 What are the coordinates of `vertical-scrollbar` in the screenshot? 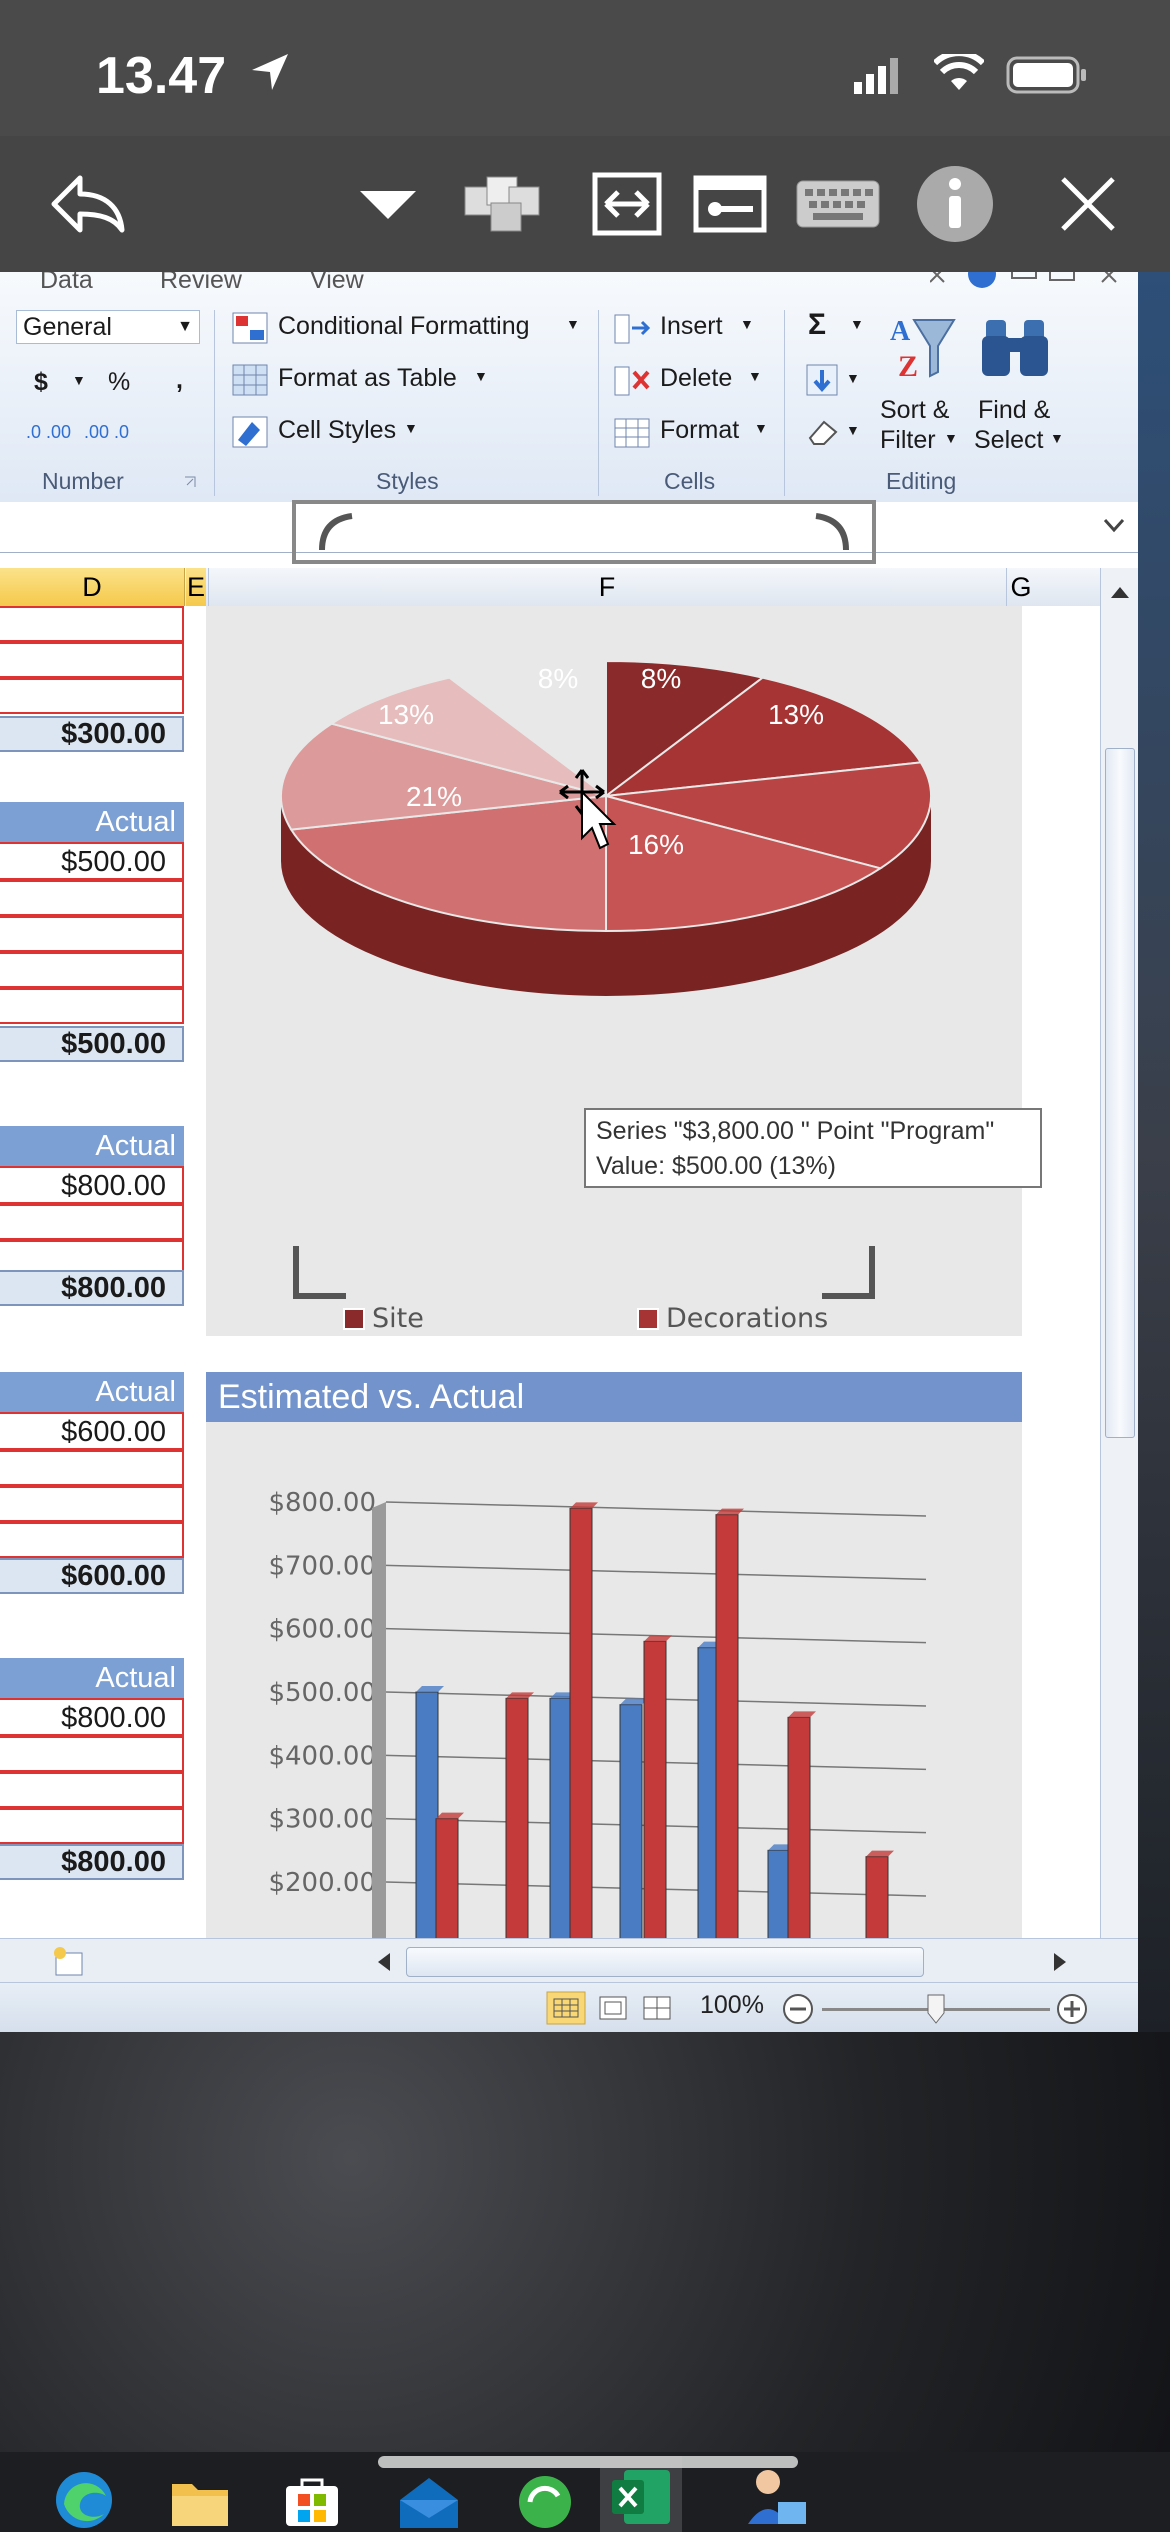 It's located at (1119, 1300).